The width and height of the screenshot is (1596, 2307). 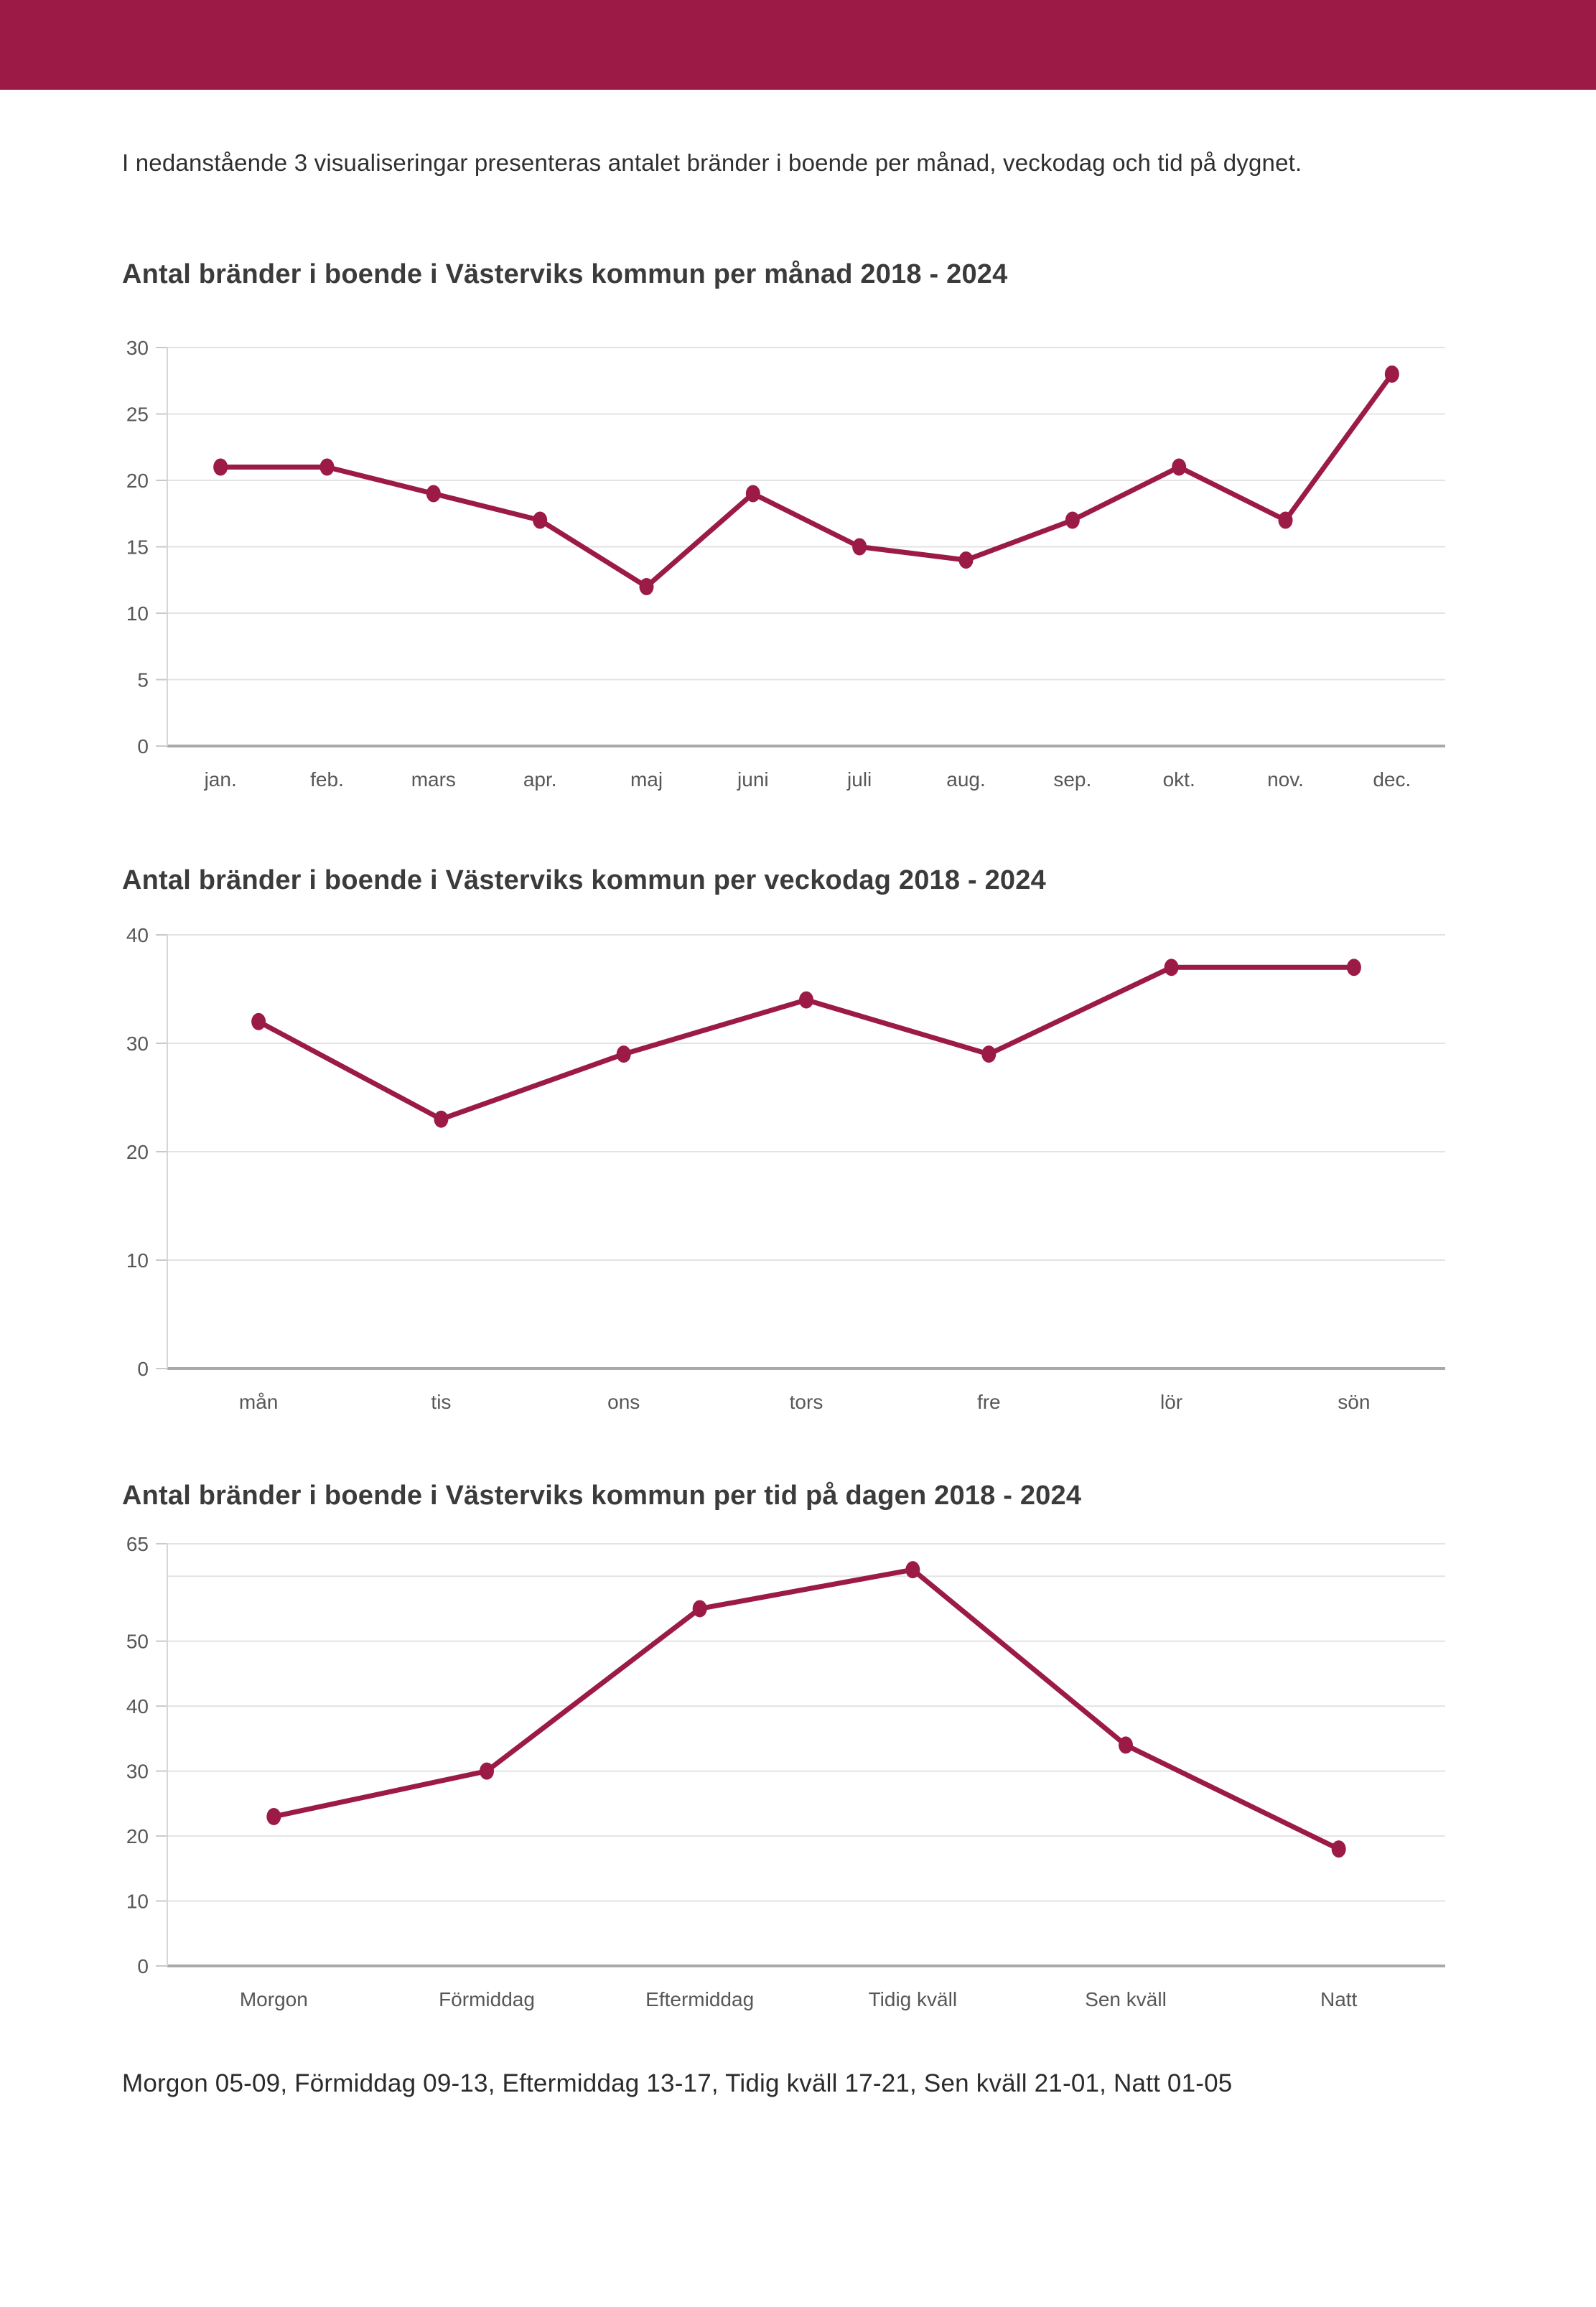 I want to click on x-tick-label: tis, so click(x=441, y=1402).